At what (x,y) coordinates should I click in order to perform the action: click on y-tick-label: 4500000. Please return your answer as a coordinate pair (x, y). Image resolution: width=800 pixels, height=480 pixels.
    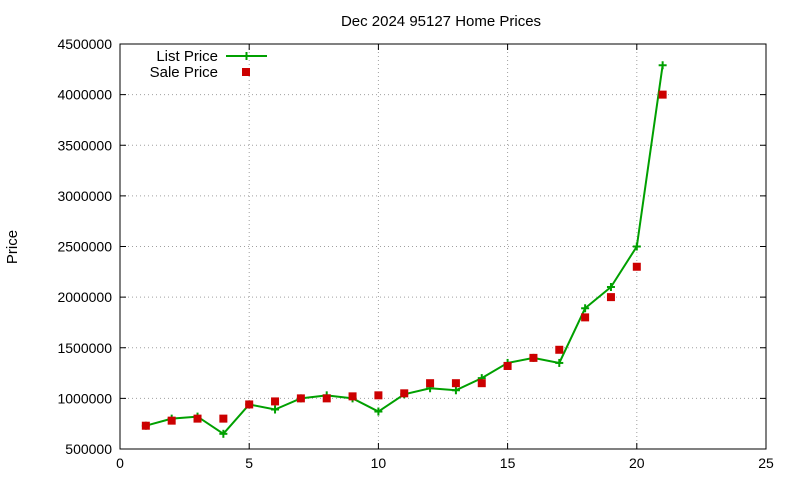
    Looking at the image, I should click on (84, 44).